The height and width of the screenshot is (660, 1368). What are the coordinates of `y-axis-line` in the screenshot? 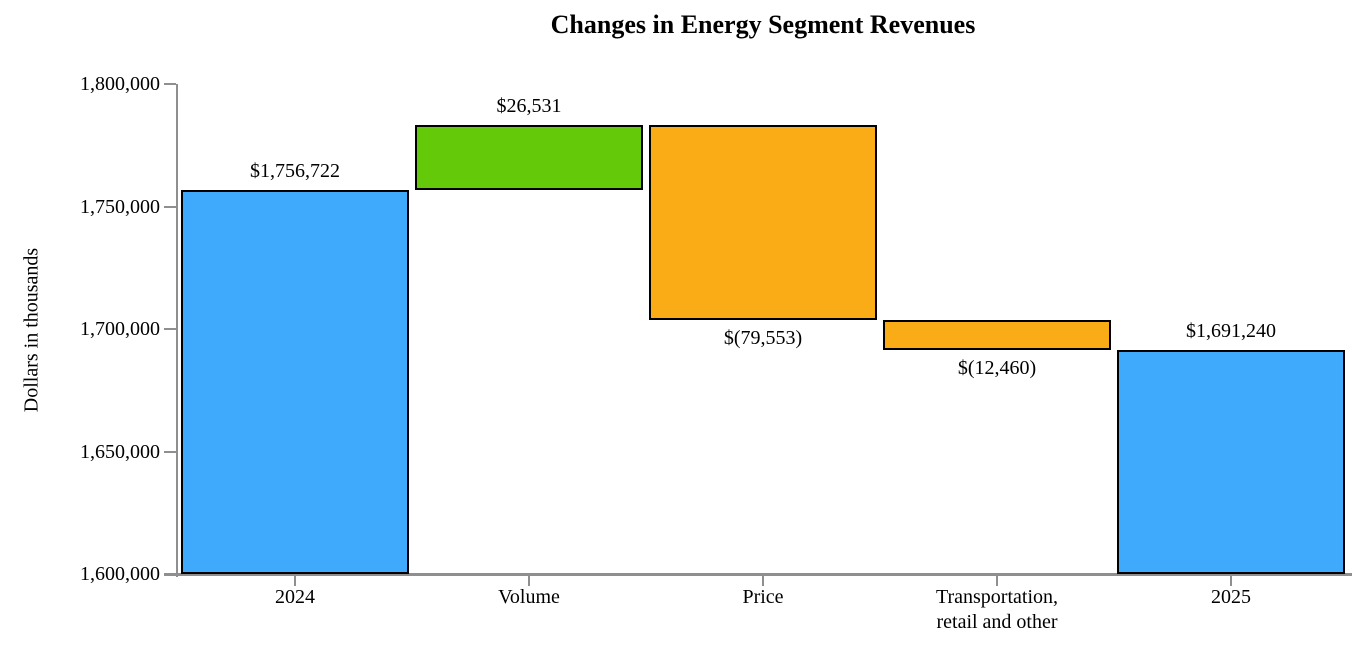 It's located at (177, 330).